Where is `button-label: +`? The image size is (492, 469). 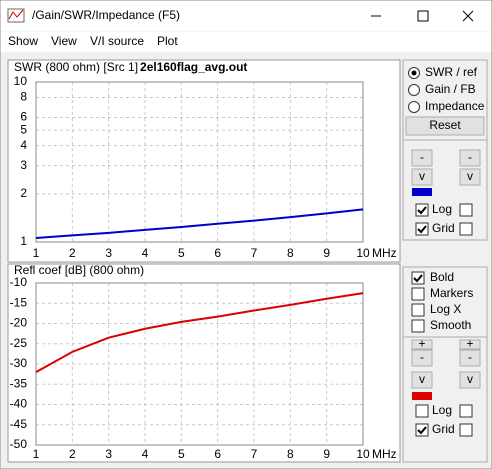
button-label: + is located at coordinates (469, 344).